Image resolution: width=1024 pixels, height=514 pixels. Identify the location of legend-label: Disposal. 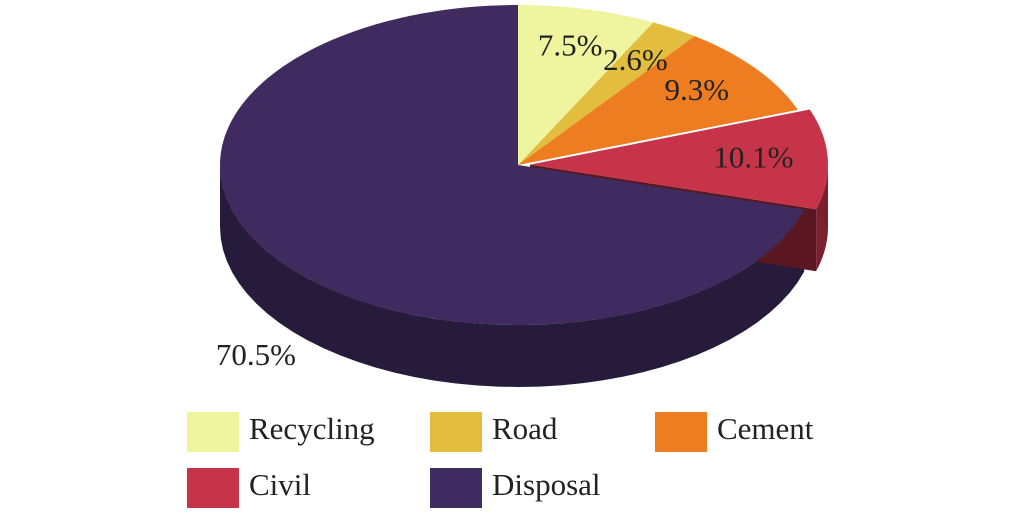
(546, 484).